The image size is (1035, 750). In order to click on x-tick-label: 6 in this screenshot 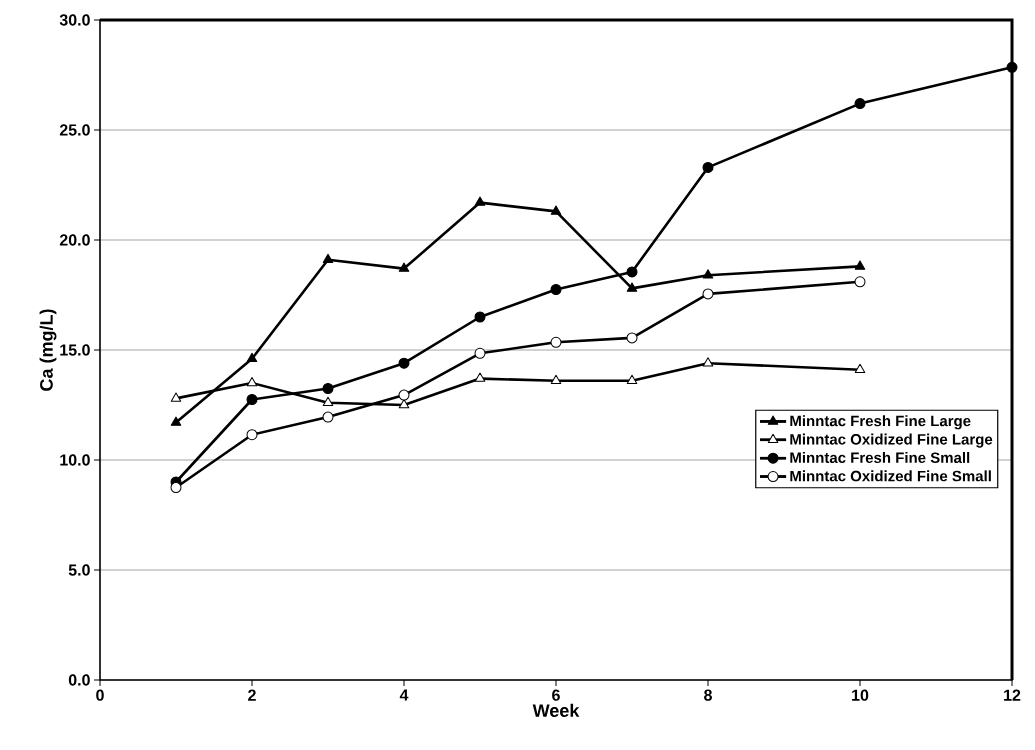, I will do `click(556, 695)`.